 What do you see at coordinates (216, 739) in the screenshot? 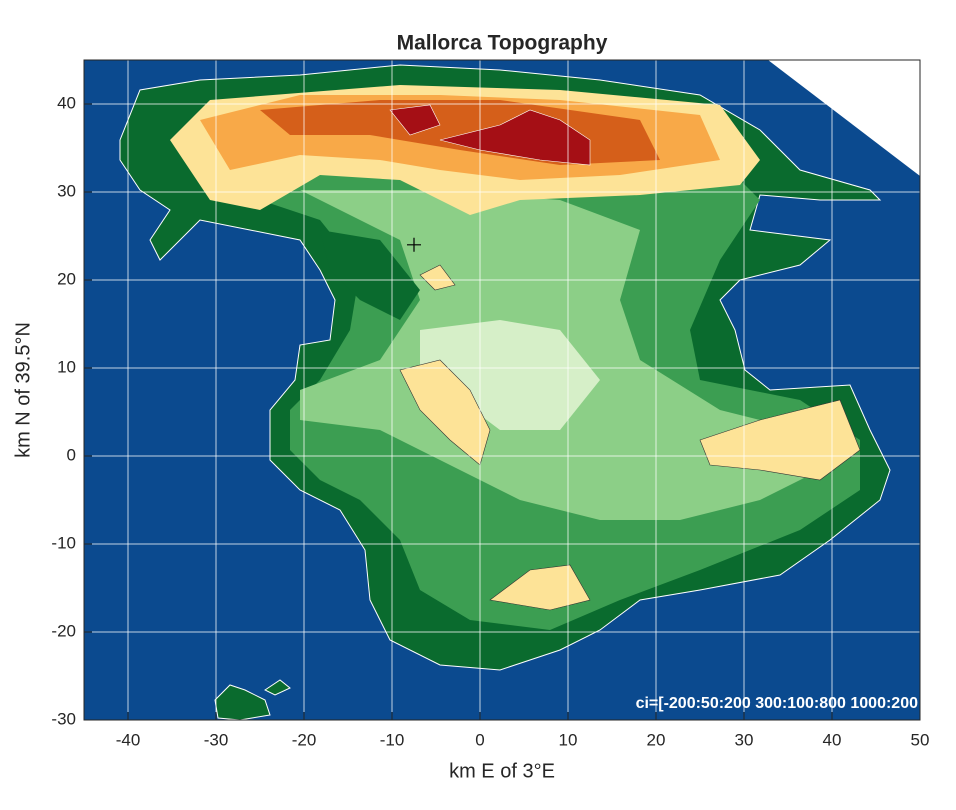
I see `x-tick-label: -30` at bounding box center [216, 739].